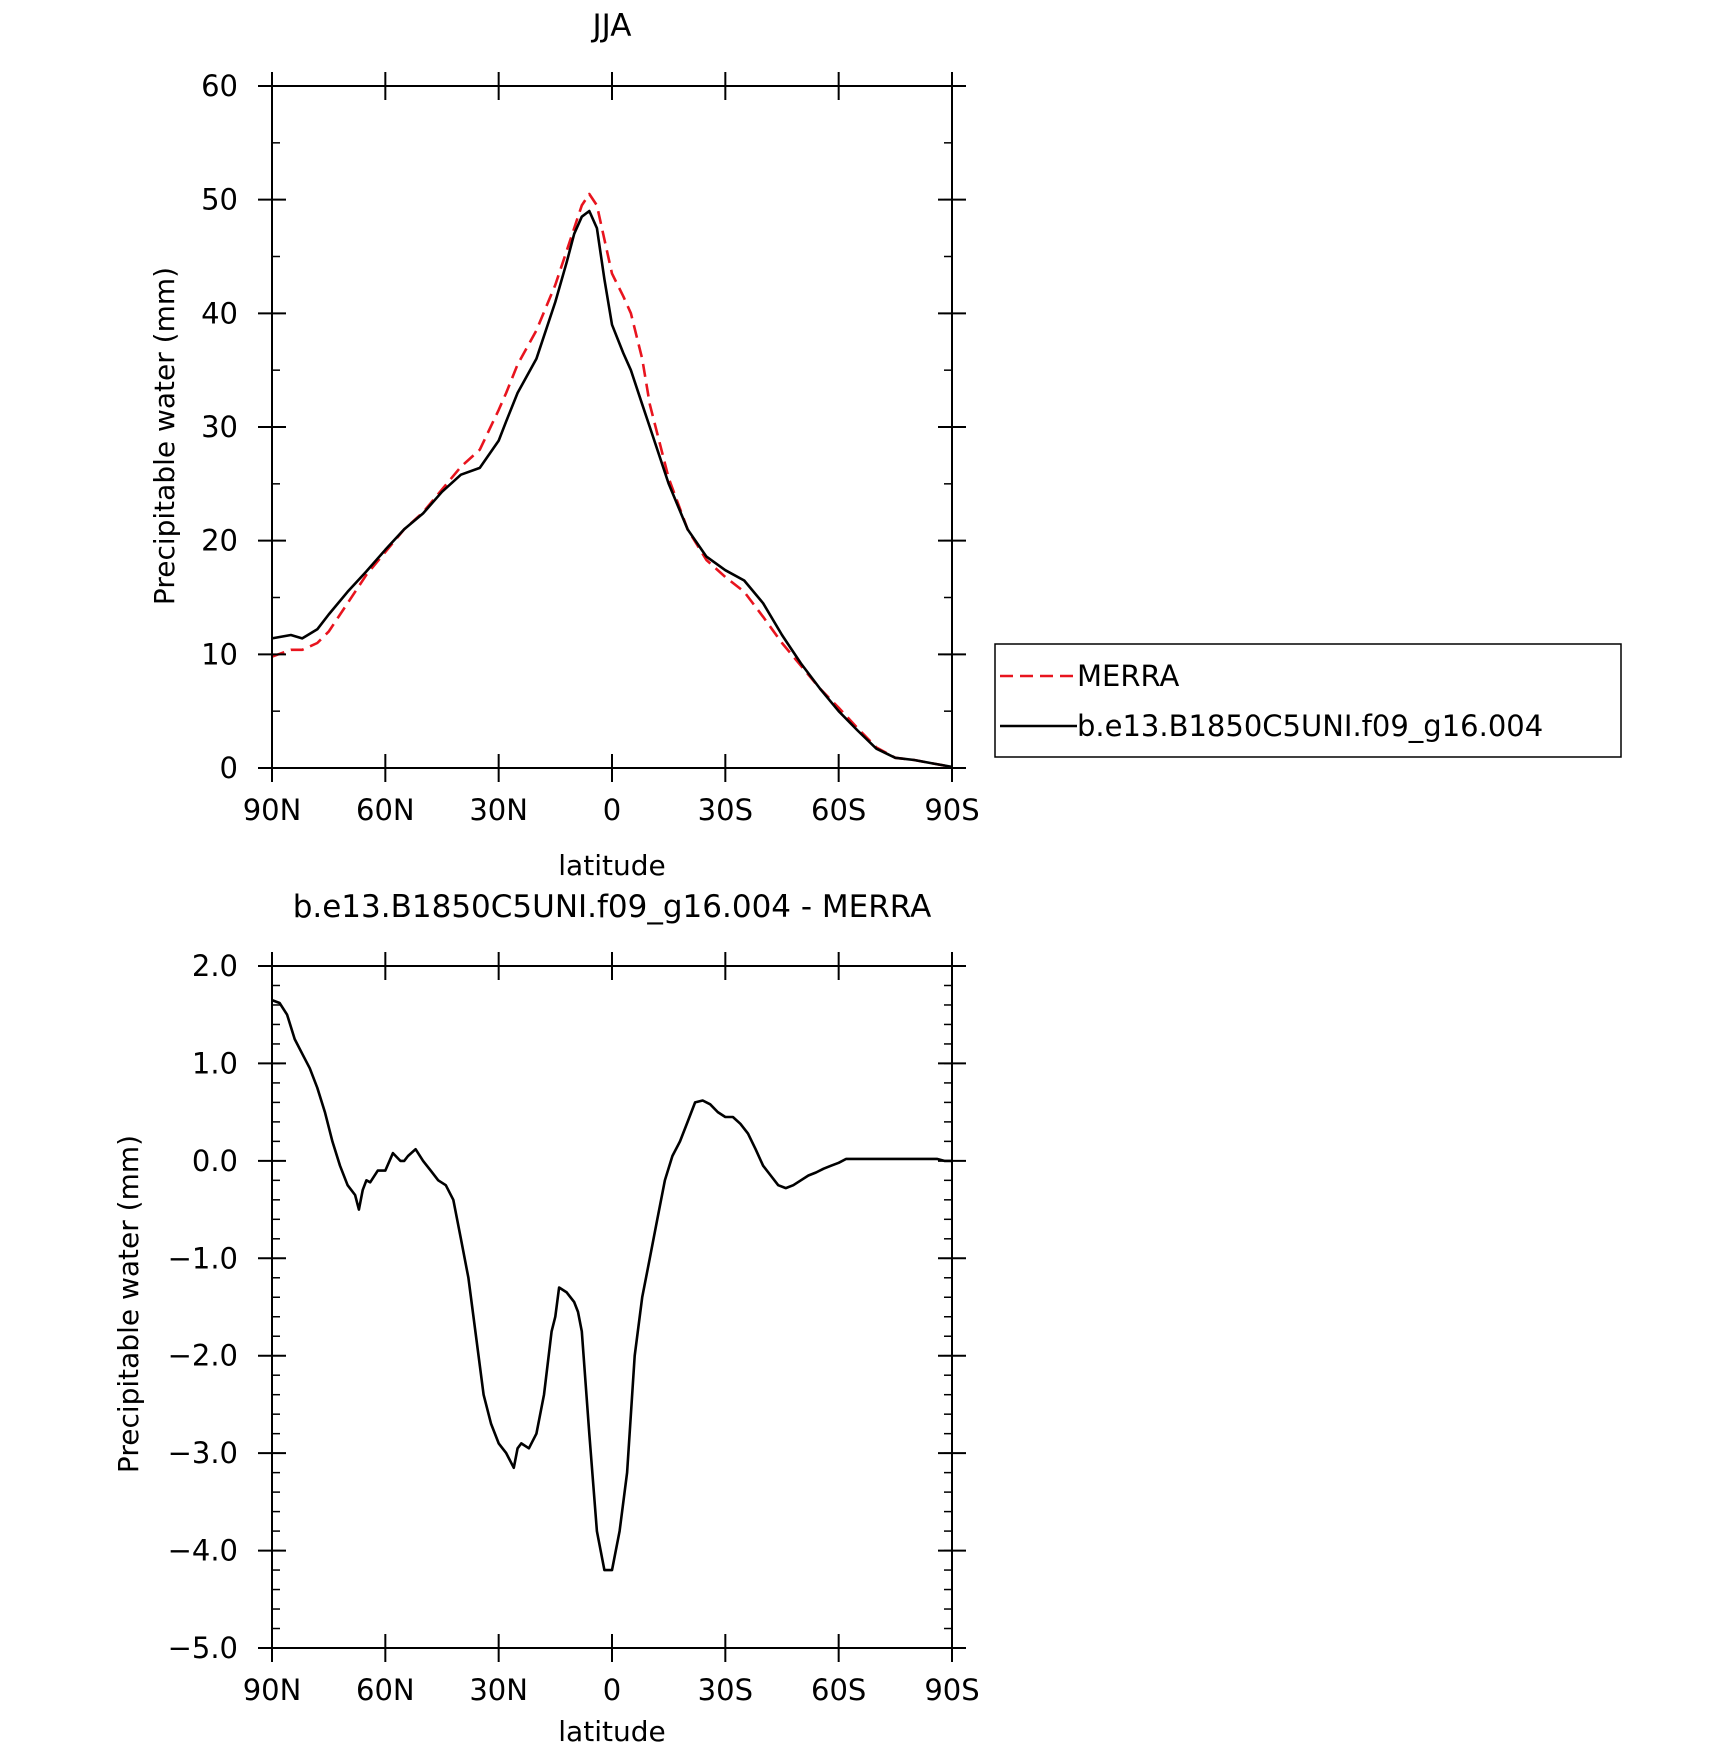 The image size is (1710, 1745). I want to click on top-ytick-label: 60, so click(219, 86).